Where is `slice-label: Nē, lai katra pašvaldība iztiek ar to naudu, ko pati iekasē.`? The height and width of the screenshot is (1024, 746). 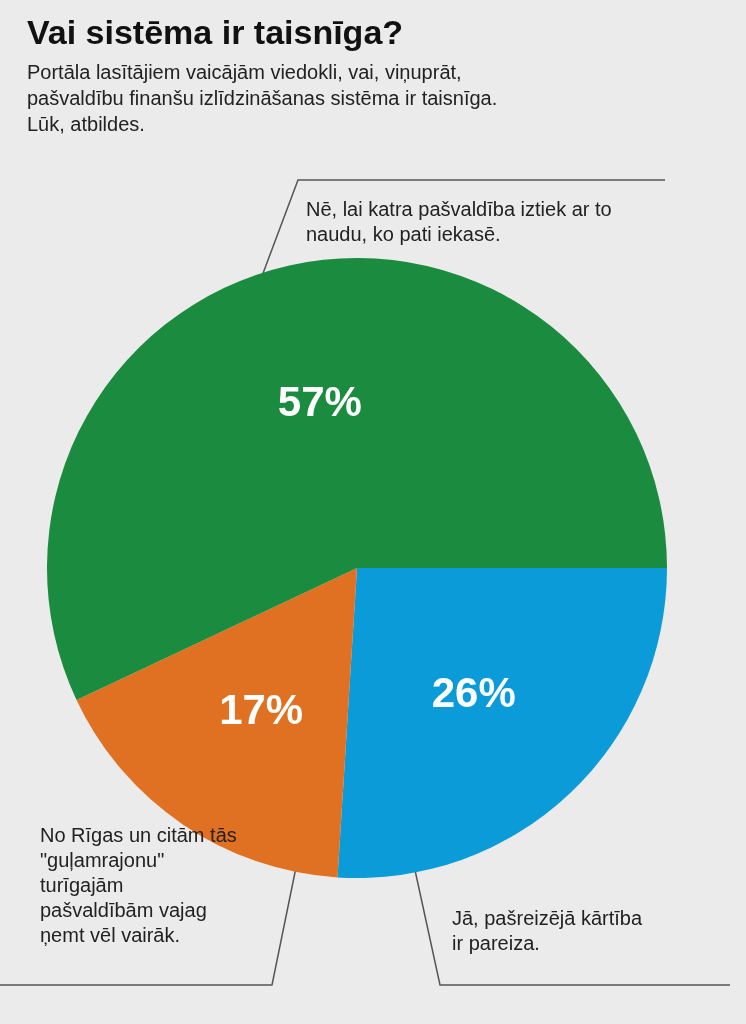
slice-label: Nē, lai katra pašvaldība iztiek ar to naudu, ko pati iekasē. is located at coordinates (462, 221).